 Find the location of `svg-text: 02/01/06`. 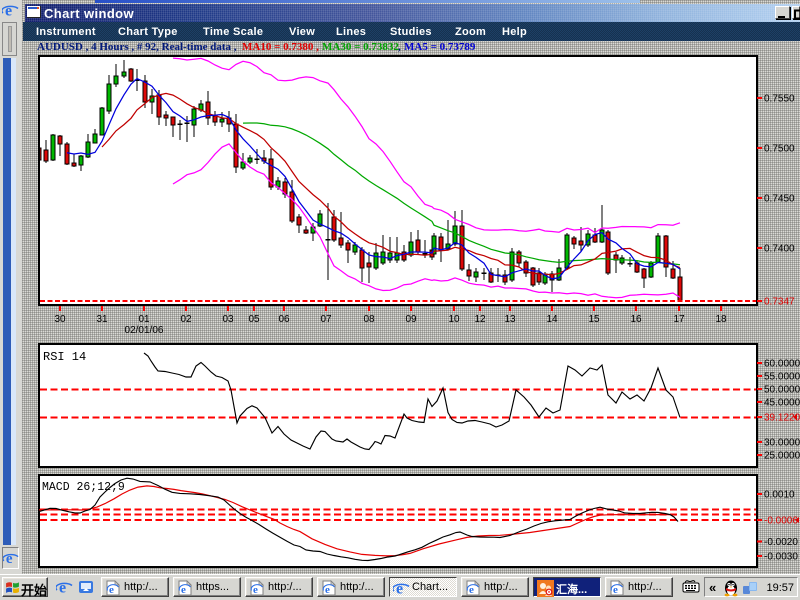

svg-text: 02/01/06 is located at coordinates (144, 330).